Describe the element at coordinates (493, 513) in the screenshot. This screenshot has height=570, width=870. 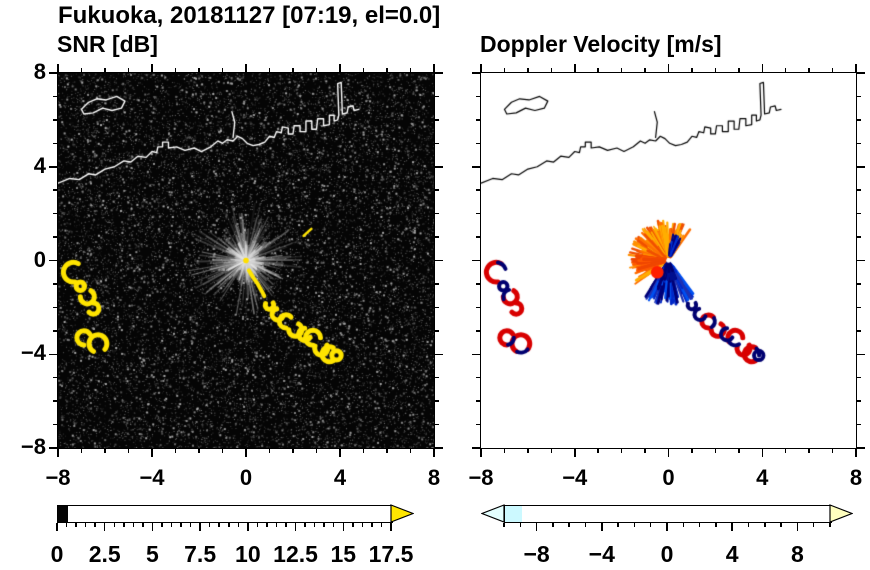
I see `colorbar-under-arrow` at that location.